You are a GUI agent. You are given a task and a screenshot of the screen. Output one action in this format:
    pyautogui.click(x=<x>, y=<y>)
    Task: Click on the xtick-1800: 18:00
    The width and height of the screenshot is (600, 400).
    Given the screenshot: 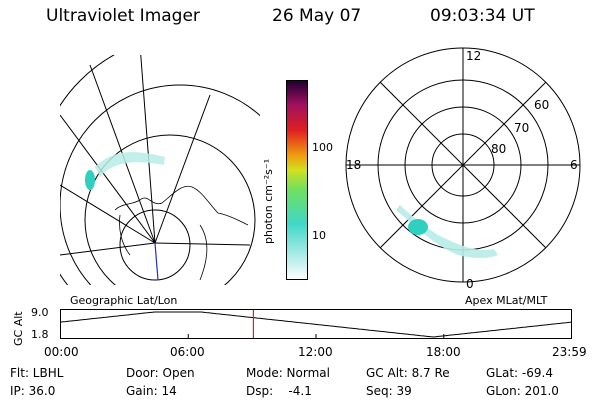 What is the action you would take?
    pyautogui.click(x=443, y=352)
    